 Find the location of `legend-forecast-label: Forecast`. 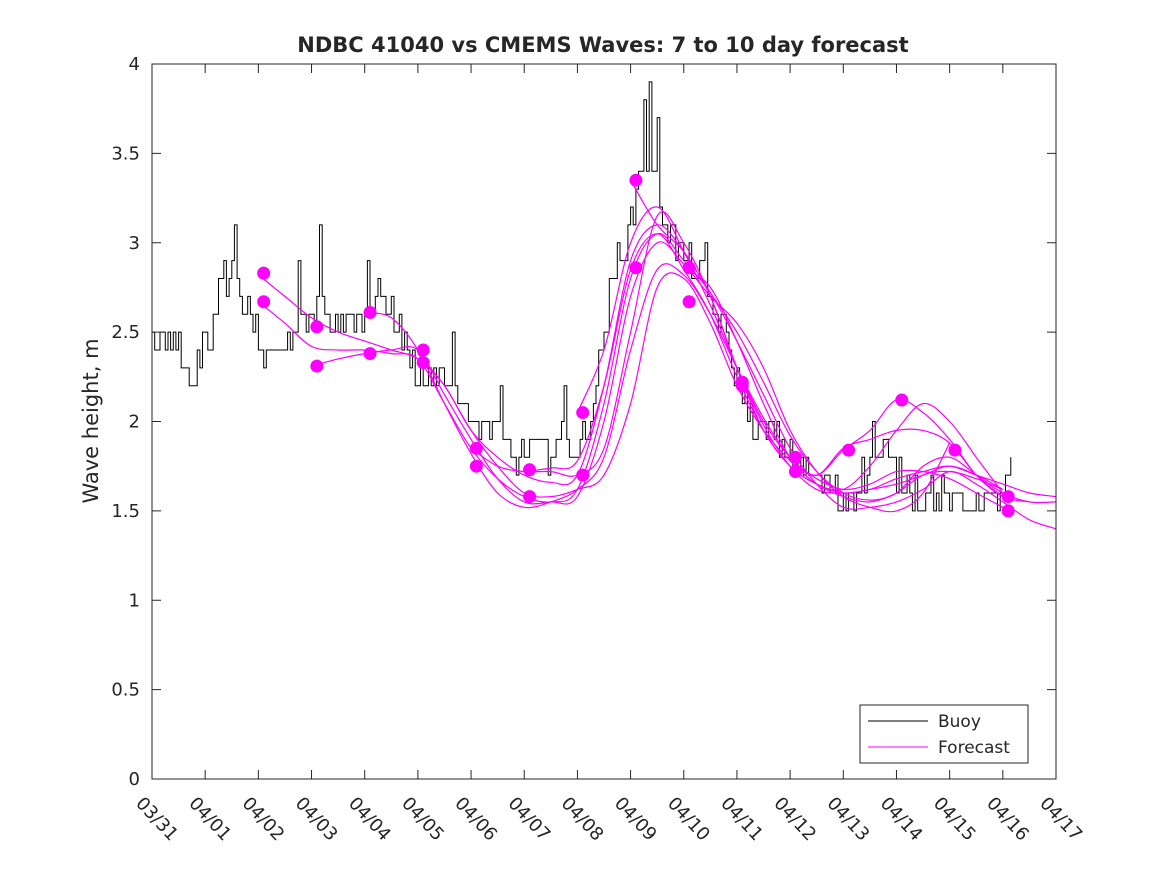

legend-forecast-label: Forecast is located at coordinates (974, 748).